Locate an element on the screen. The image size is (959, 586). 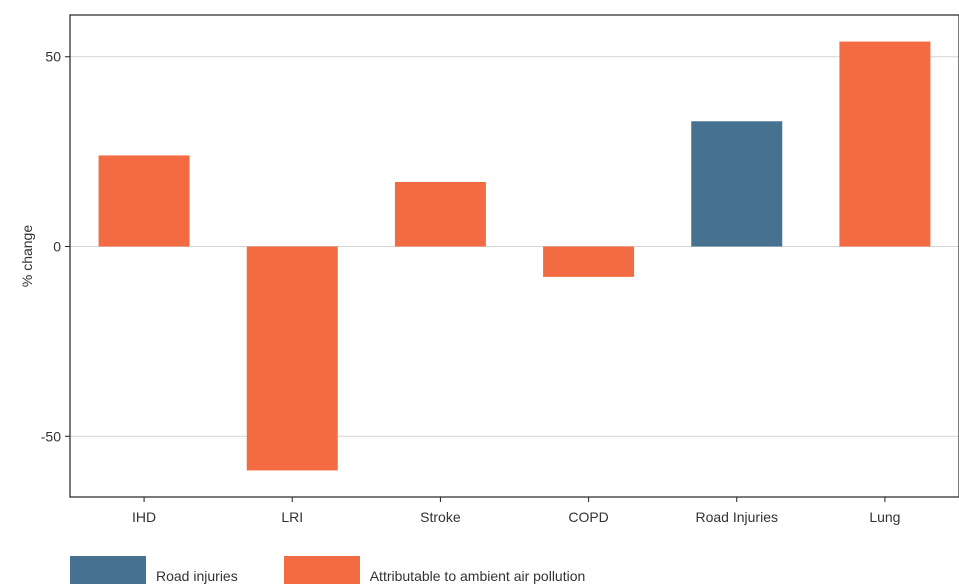
legend-item-road-injuries: Road injuries is located at coordinates (154, 570).